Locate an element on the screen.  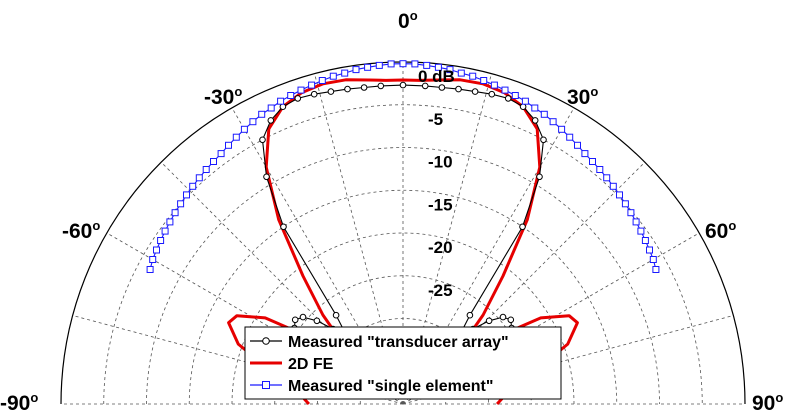
legend-box is located at coordinates (403, 363).